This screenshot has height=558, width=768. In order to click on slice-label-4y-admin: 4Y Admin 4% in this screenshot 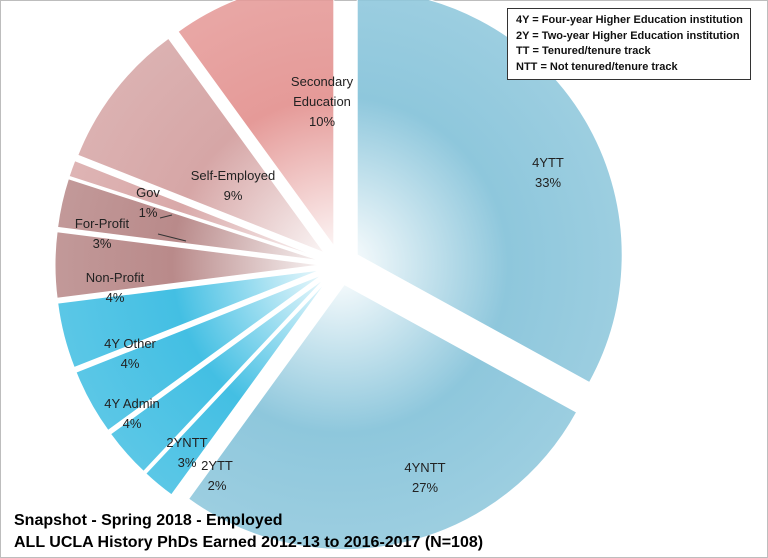, I will do `click(131, 413)`.